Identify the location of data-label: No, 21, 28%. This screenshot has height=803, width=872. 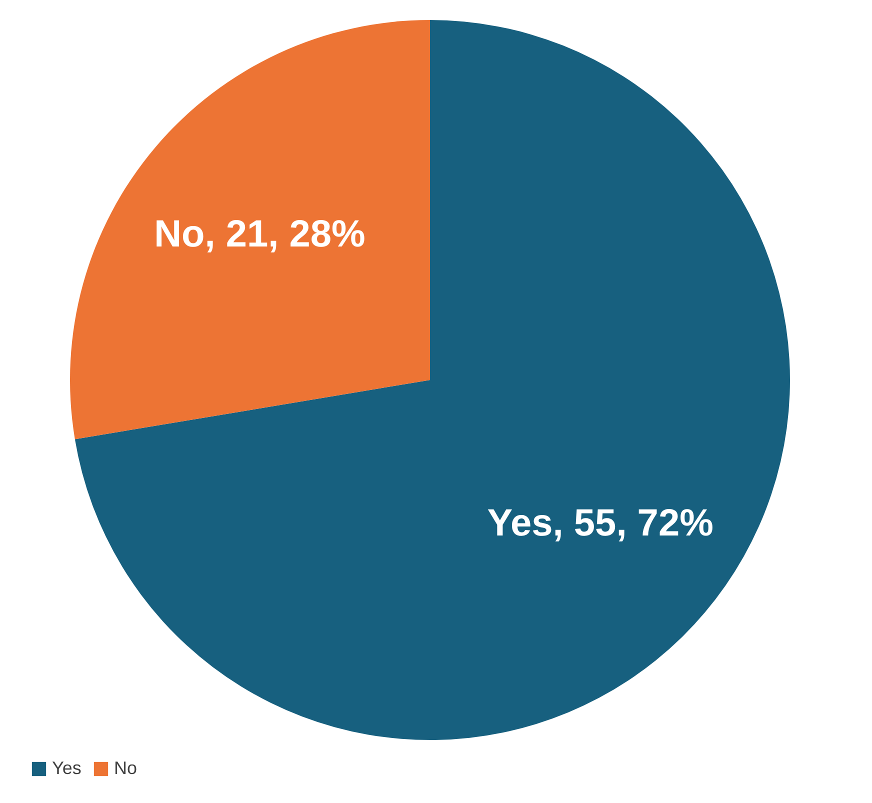
(260, 235).